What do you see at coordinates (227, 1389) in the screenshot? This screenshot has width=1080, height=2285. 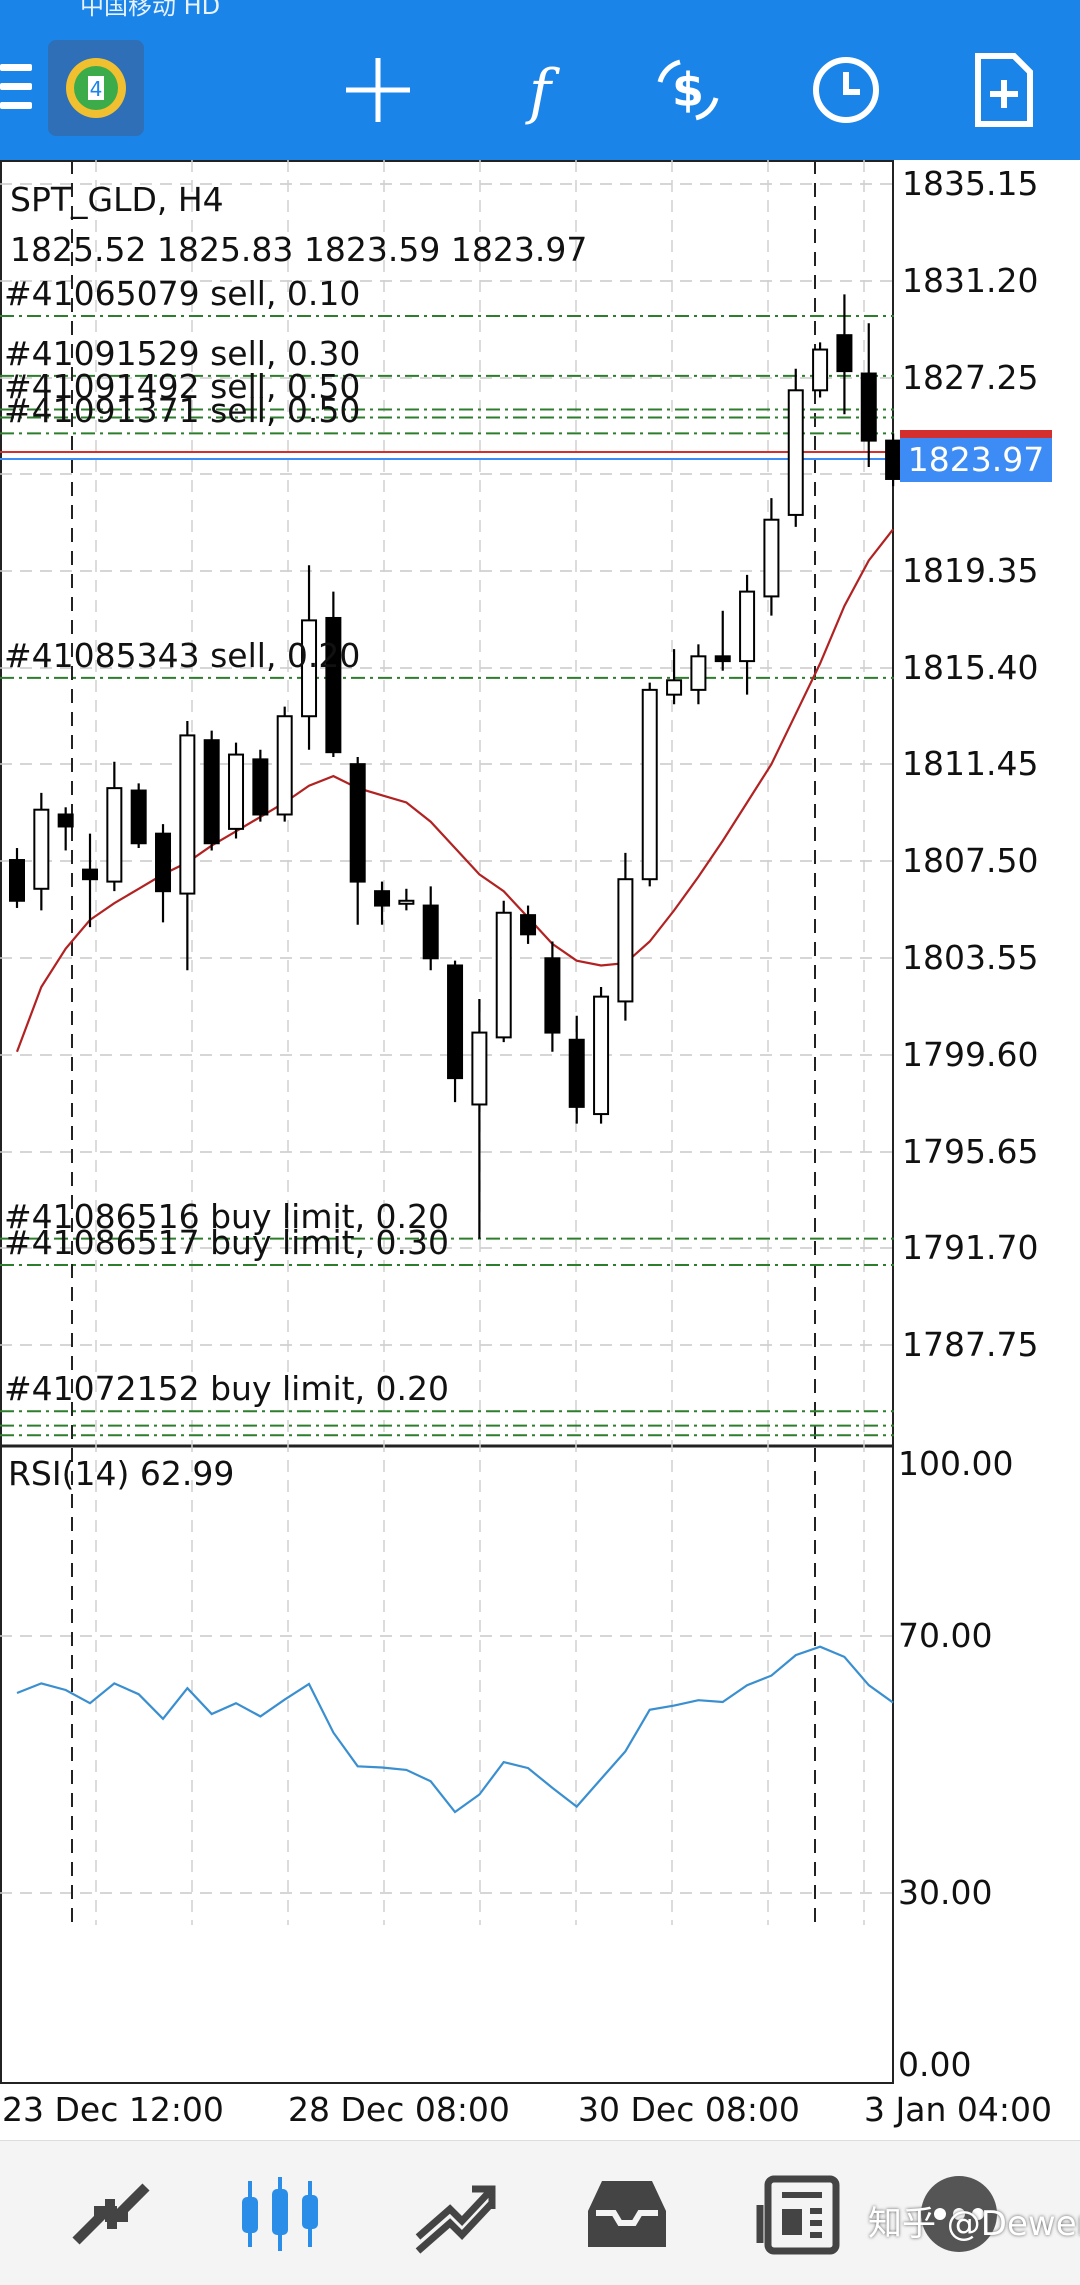 I see `order-label: #41072152 buy limit, 0.20` at bounding box center [227, 1389].